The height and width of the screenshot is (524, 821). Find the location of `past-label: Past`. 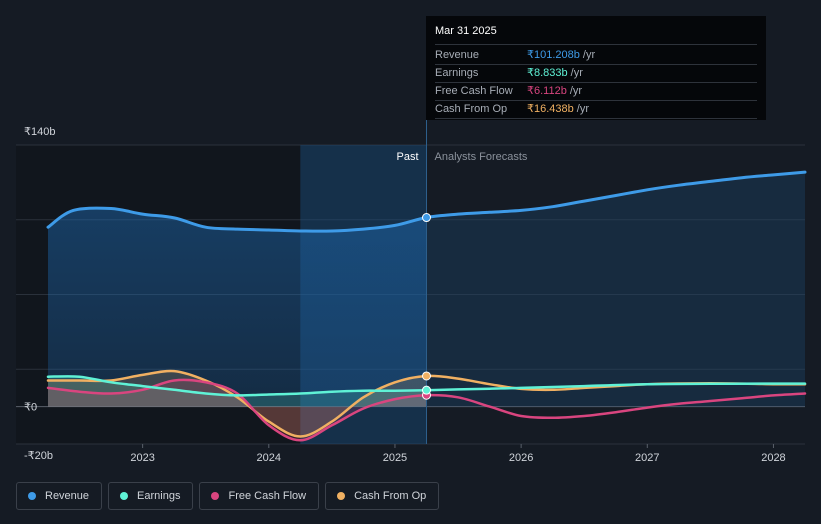

past-label: Past is located at coordinates (407, 157).